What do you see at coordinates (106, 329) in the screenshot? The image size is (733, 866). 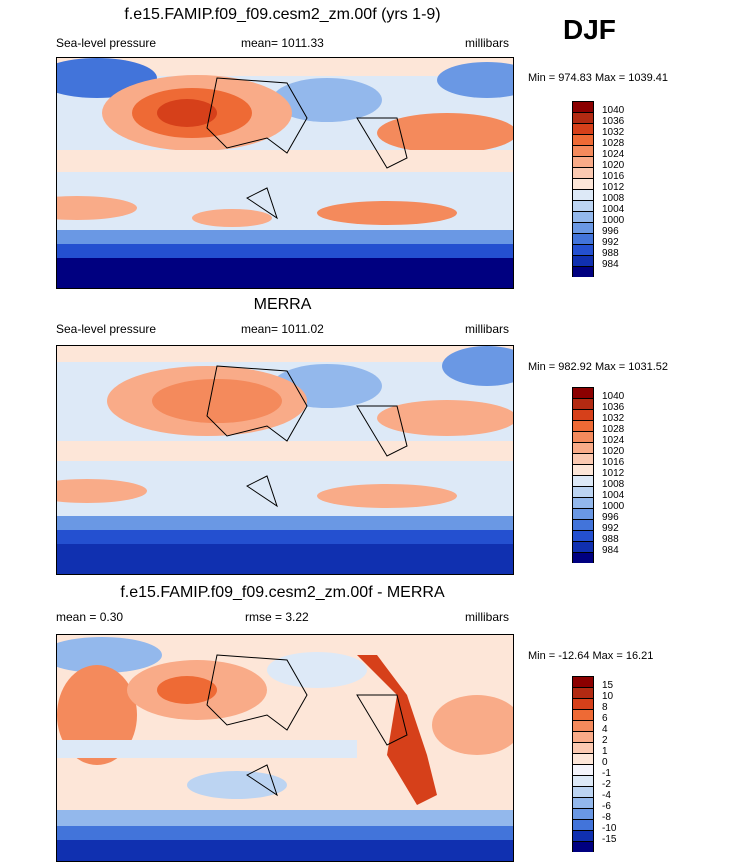 I see `panel2-variable: Sea-level pressure` at bounding box center [106, 329].